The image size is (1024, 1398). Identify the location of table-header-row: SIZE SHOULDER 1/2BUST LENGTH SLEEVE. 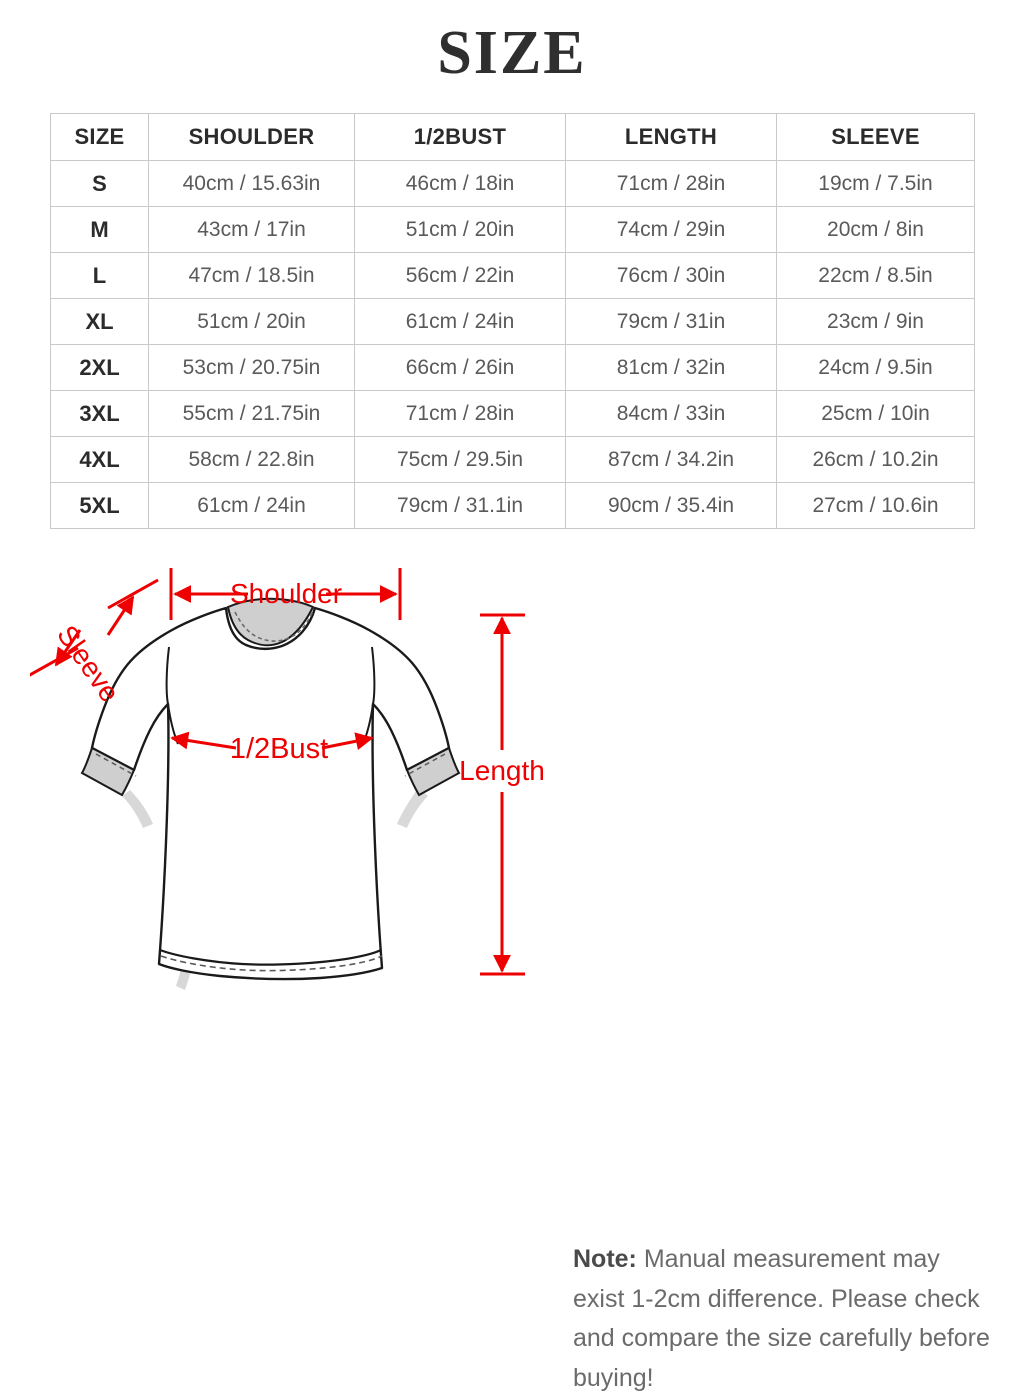
(512, 137).